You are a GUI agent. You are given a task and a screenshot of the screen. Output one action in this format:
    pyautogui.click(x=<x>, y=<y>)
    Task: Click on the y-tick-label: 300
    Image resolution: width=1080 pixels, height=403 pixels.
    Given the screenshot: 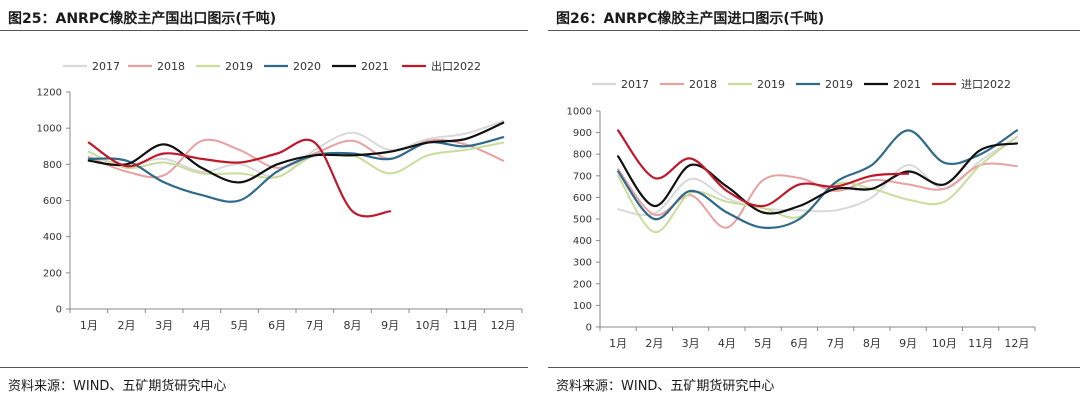 What is the action you would take?
    pyautogui.click(x=582, y=263)
    